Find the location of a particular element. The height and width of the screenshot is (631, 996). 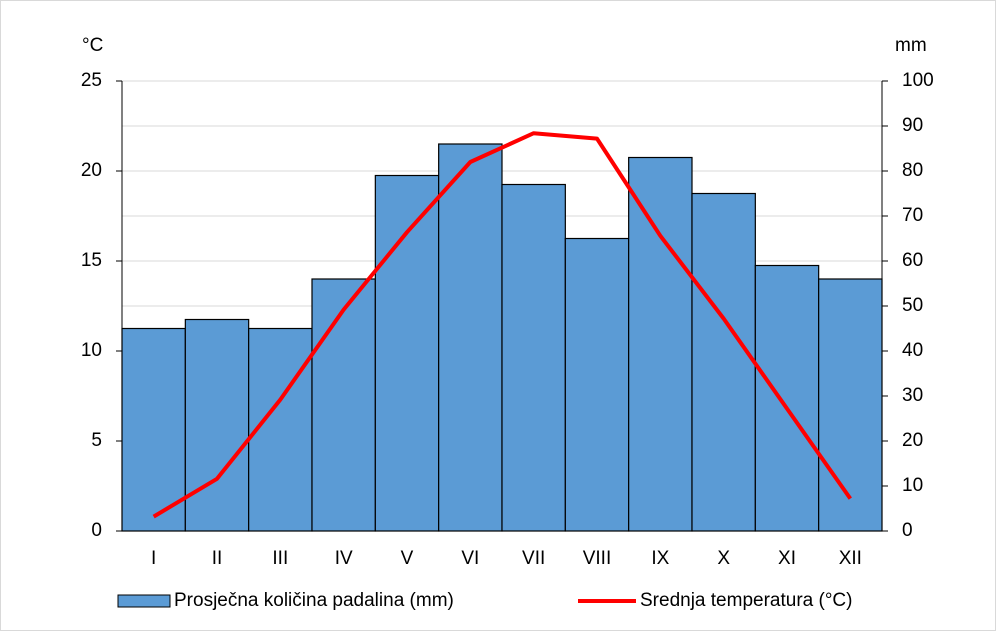

y-tick-label: 25 is located at coordinates (91, 80).